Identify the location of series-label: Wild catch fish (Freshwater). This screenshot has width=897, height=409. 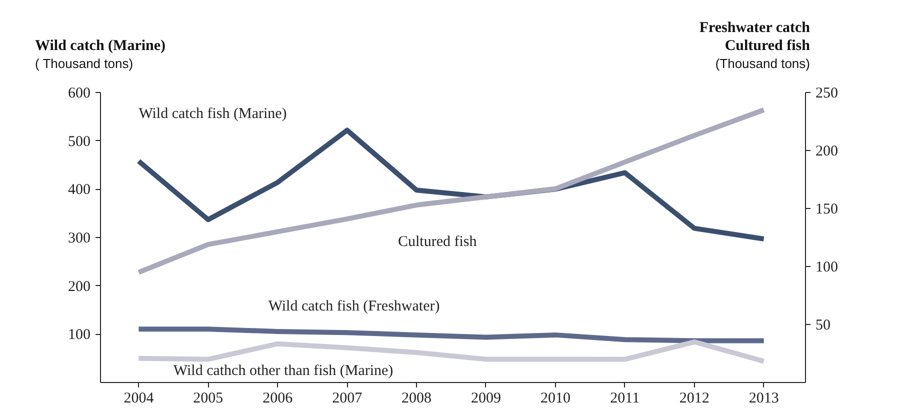
(354, 306).